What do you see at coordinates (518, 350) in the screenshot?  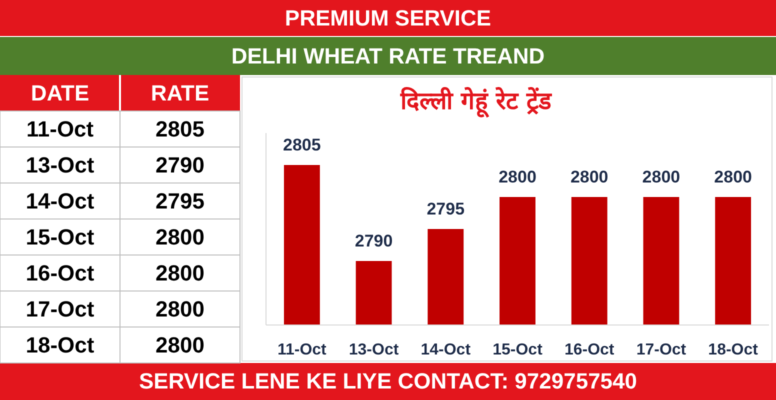 I see `x-tick-label: 15-Oct` at bounding box center [518, 350].